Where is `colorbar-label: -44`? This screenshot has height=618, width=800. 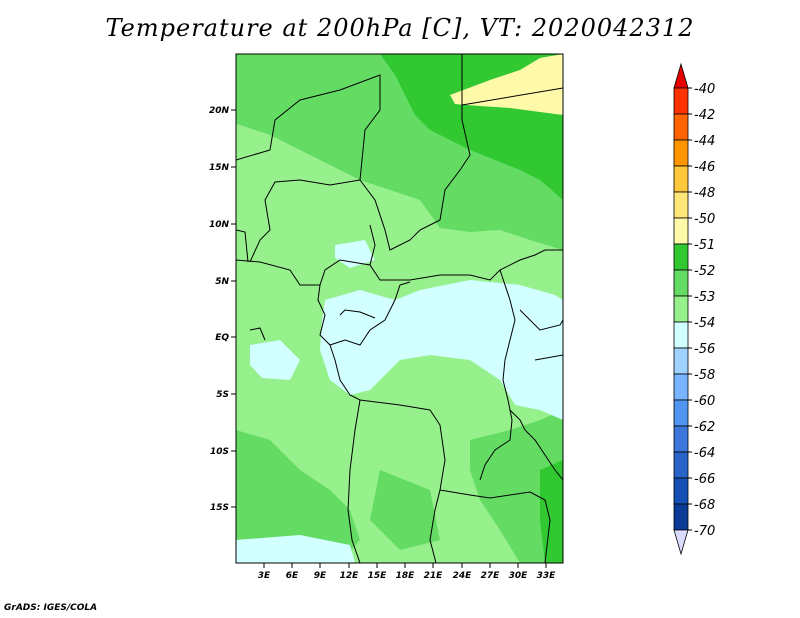
colorbar-label: -44 is located at coordinates (704, 141).